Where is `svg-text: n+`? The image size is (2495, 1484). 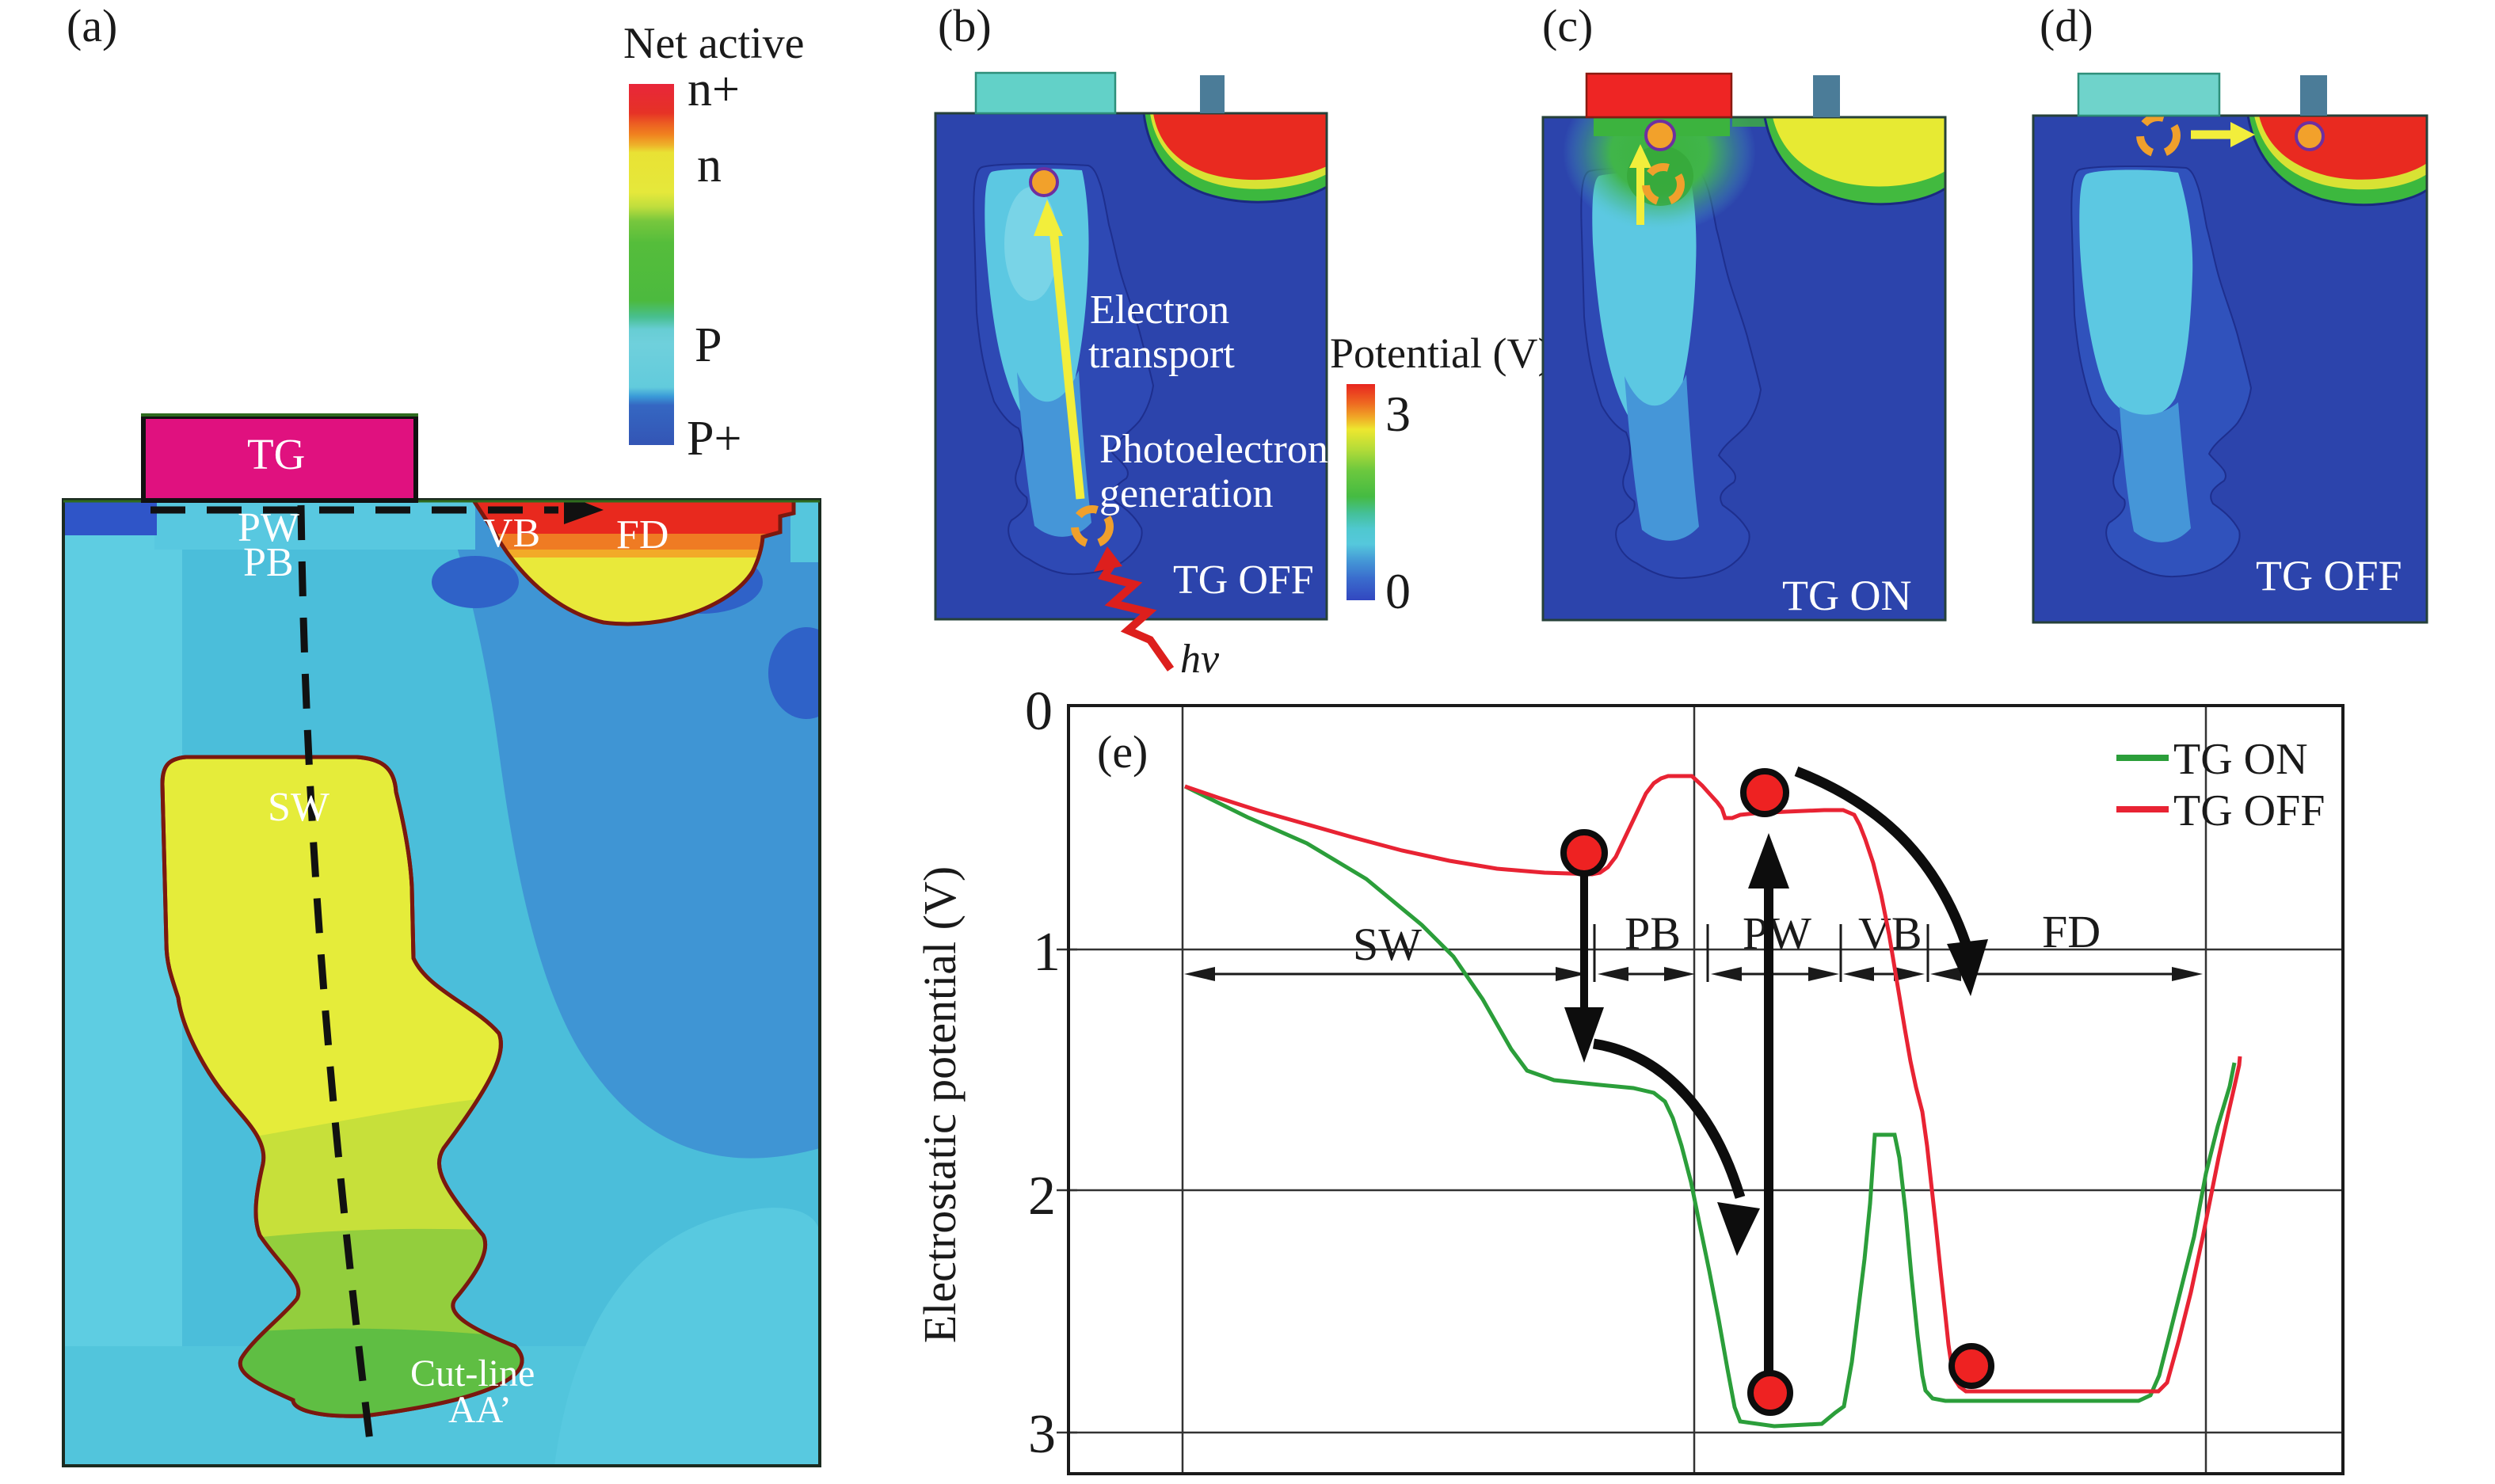 svg-text: n+ is located at coordinates (714, 90).